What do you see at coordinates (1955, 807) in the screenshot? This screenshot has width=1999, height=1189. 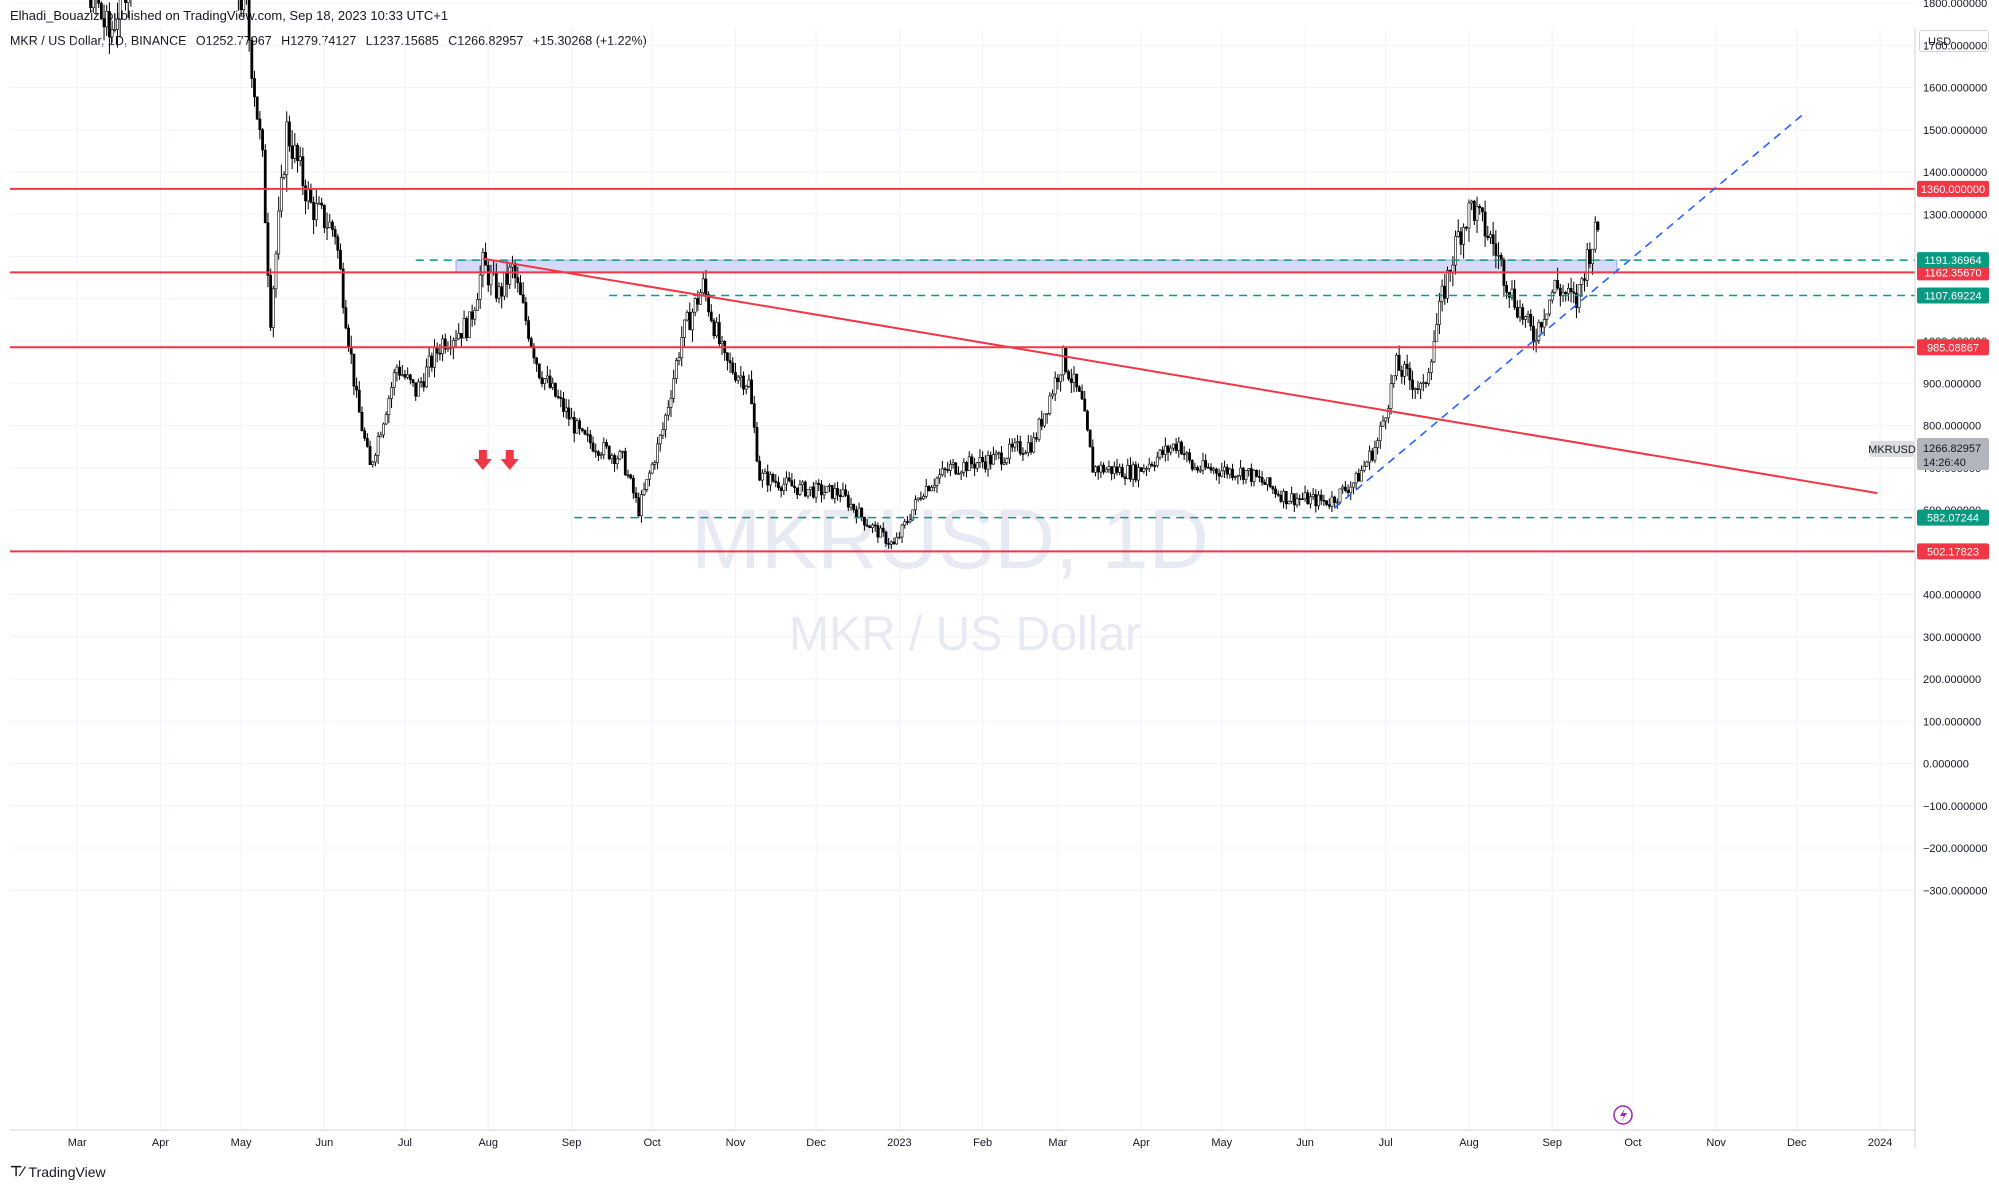 I see `price-tick-label: −100.000000` at bounding box center [1955, 807].